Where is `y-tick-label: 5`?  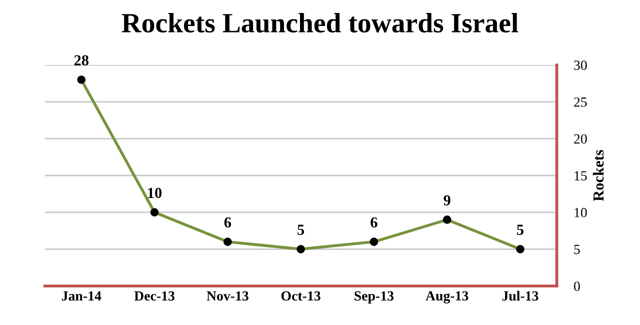 y-tick-label: 5 is located at coordinates (577, 249).